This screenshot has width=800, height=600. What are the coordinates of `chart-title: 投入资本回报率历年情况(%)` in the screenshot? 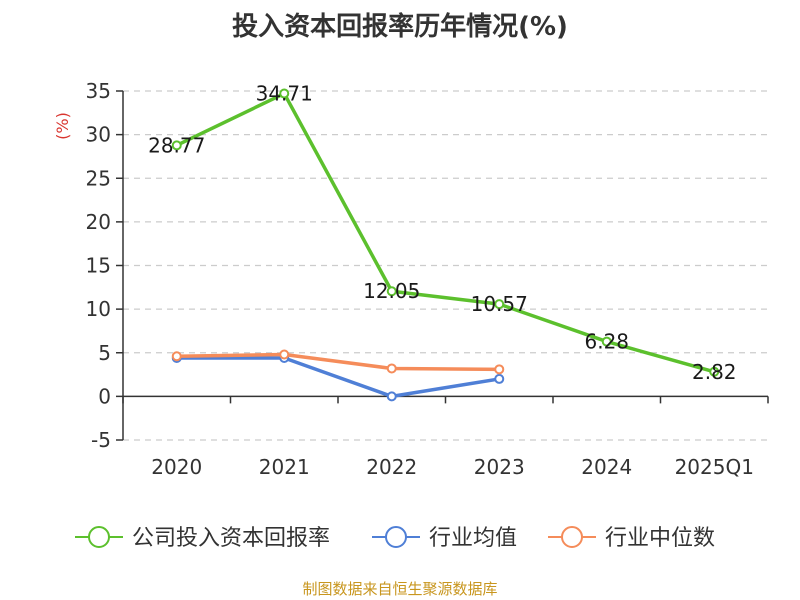 It's located at (400, 27).